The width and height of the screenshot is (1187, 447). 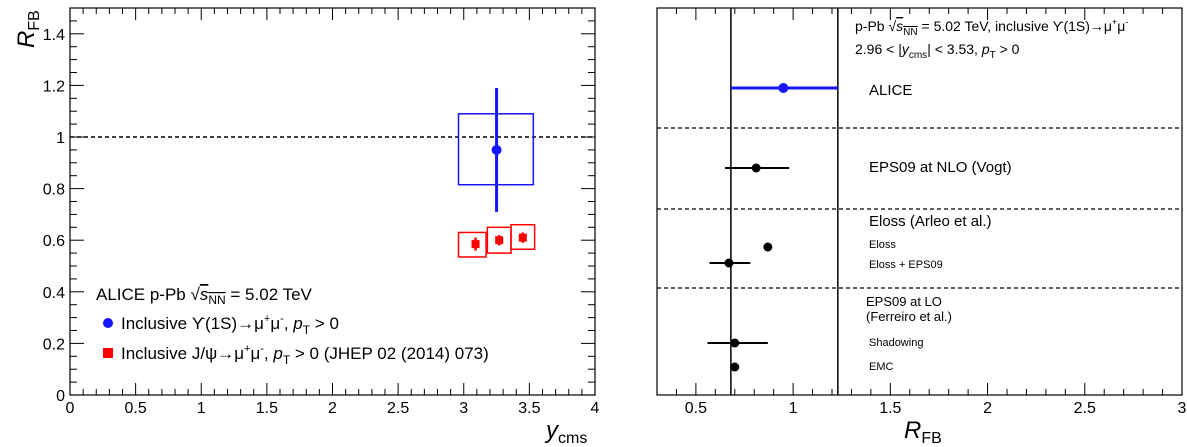 I want to click on sqrt-bar-text: s, so click(x=204, y=294).